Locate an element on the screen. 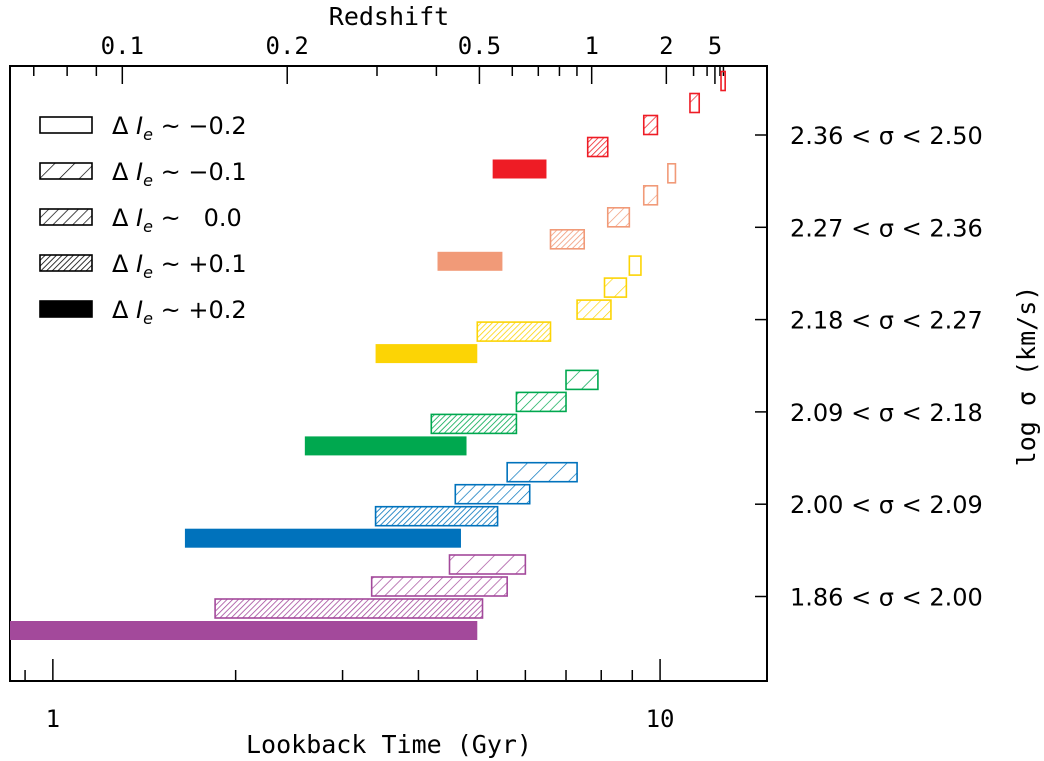 The height and width of the screenshot is (761, 1044). x2-tick-label: 5 is located at coordinates (715, 46).